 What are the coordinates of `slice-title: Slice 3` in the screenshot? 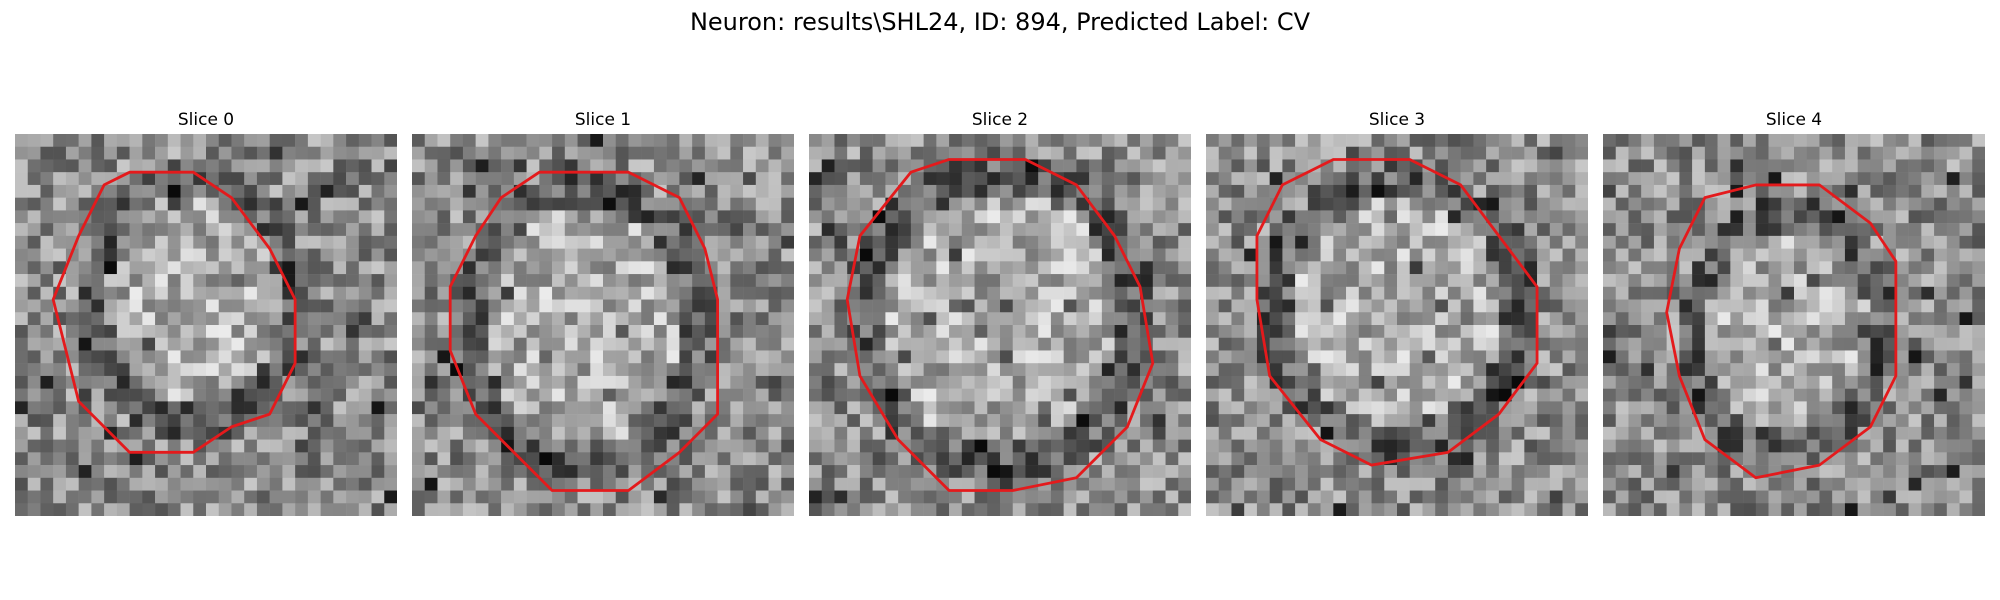 It's located at (1397, 120).